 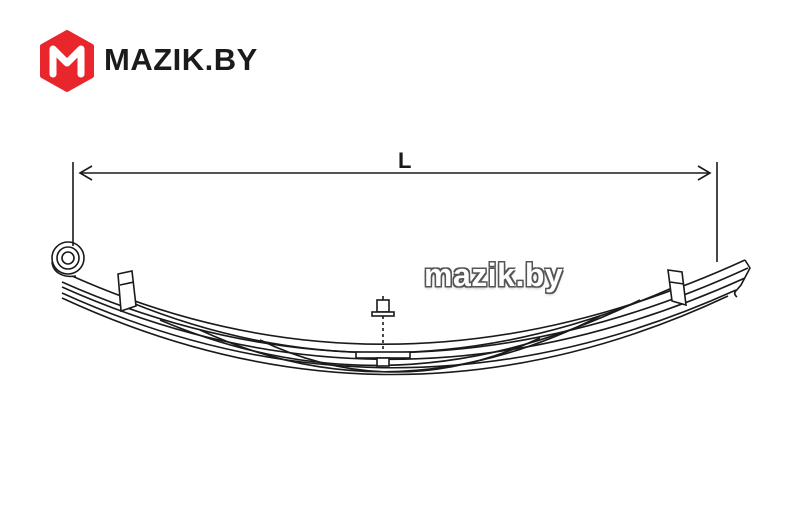 What do you see at coordinates (677, 288) in the screenshot?
I see `right-clamp` at bounding box center [677, 288].